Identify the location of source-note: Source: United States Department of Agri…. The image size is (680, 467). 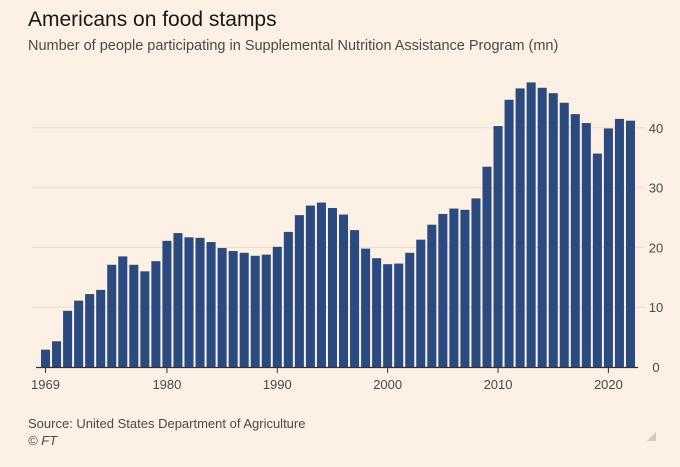
(167, 423).